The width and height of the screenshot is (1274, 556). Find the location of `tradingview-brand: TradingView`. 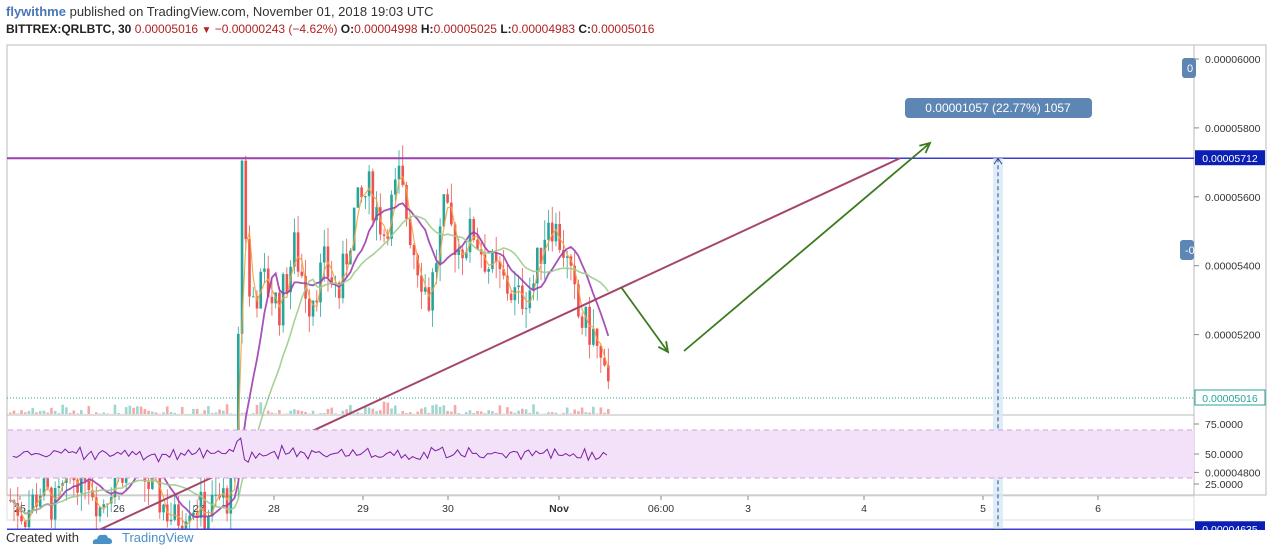

tradingview-brand: TradingView is located at coordinates (158, 537).